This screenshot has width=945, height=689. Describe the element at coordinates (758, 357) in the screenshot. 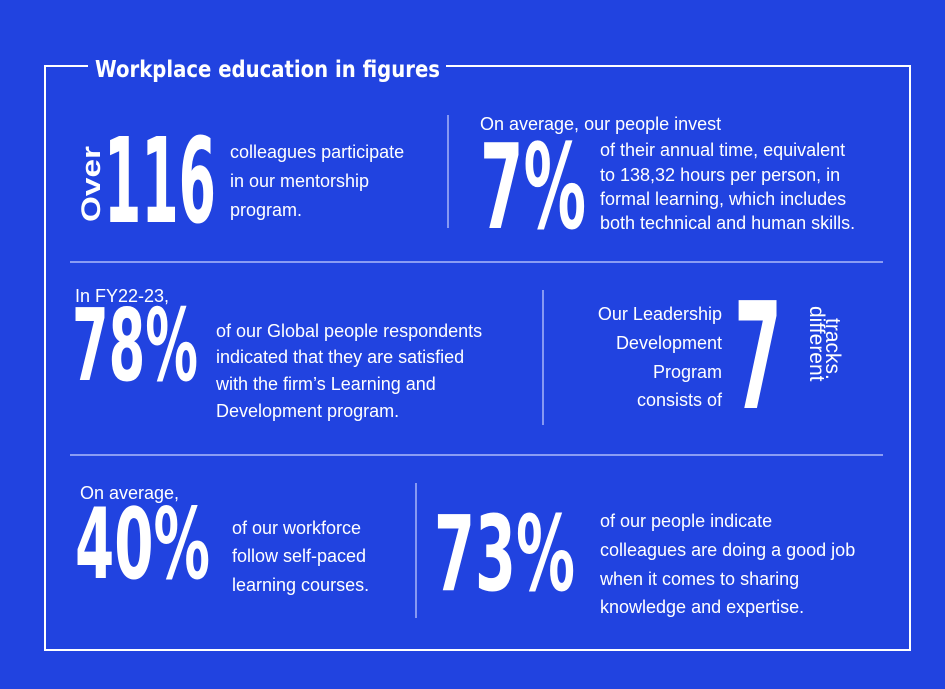

I see `stat-figure: 7` at that location.